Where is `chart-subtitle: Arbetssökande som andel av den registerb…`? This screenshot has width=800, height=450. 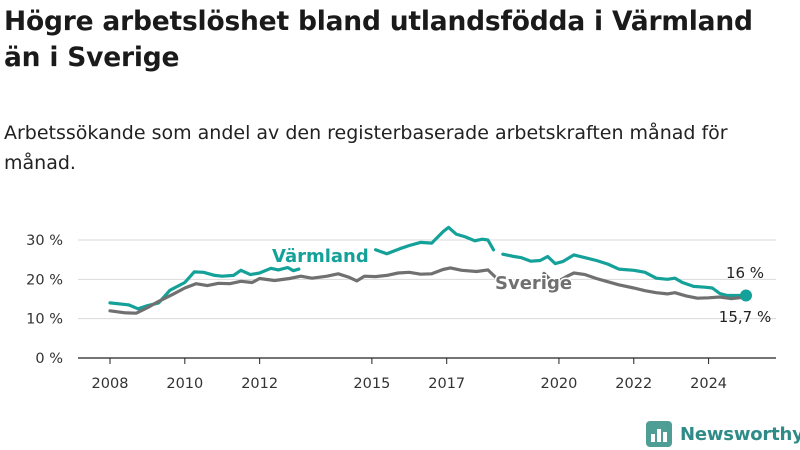
chart-subtitle: Arbetssökande som andel av den registerb… is located at coordinates (366, 148).